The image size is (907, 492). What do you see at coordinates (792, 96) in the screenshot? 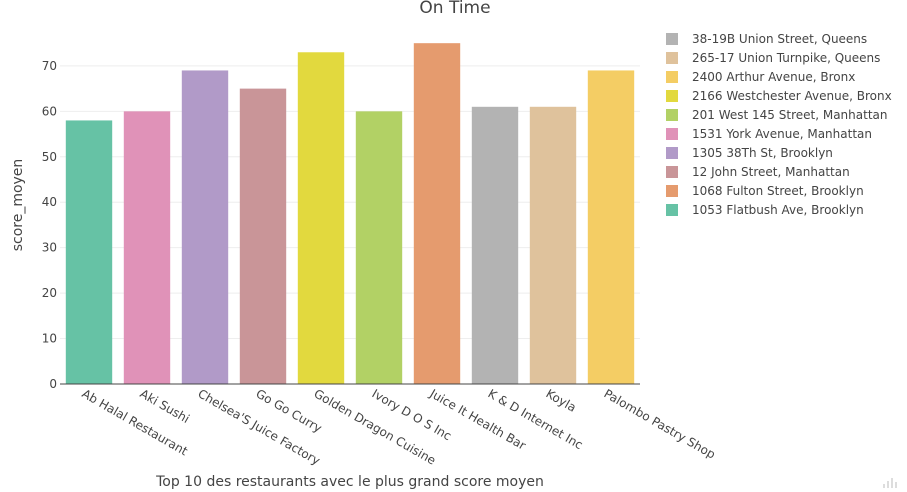
I see `legend-label: 2166 Westchester Avenue, Bronx` at bounding box center [792, 96].